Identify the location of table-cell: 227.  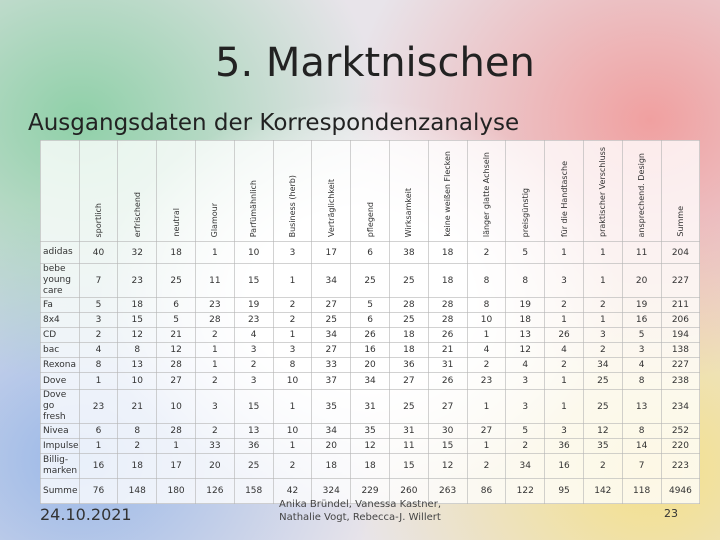
(680, 365).